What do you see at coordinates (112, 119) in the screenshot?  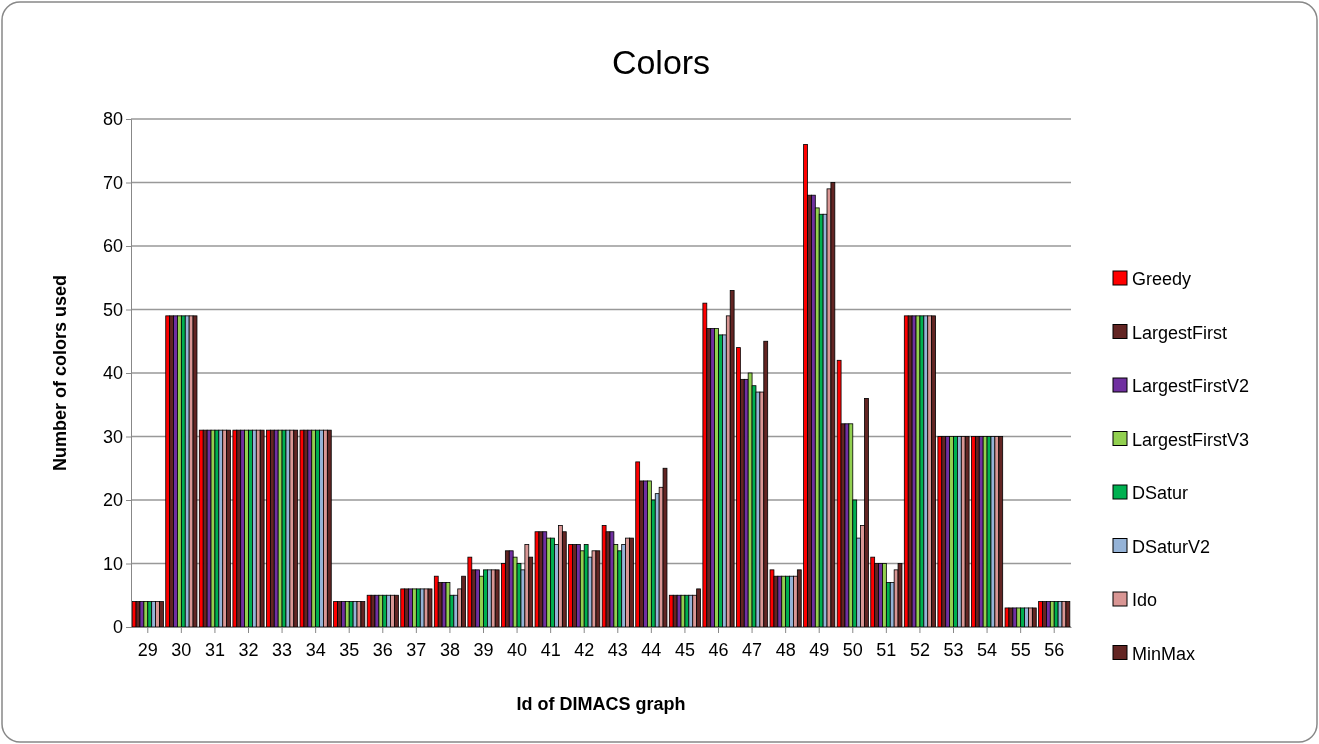 I see `y-tick-label: 80` at bounding box center [112, 119].